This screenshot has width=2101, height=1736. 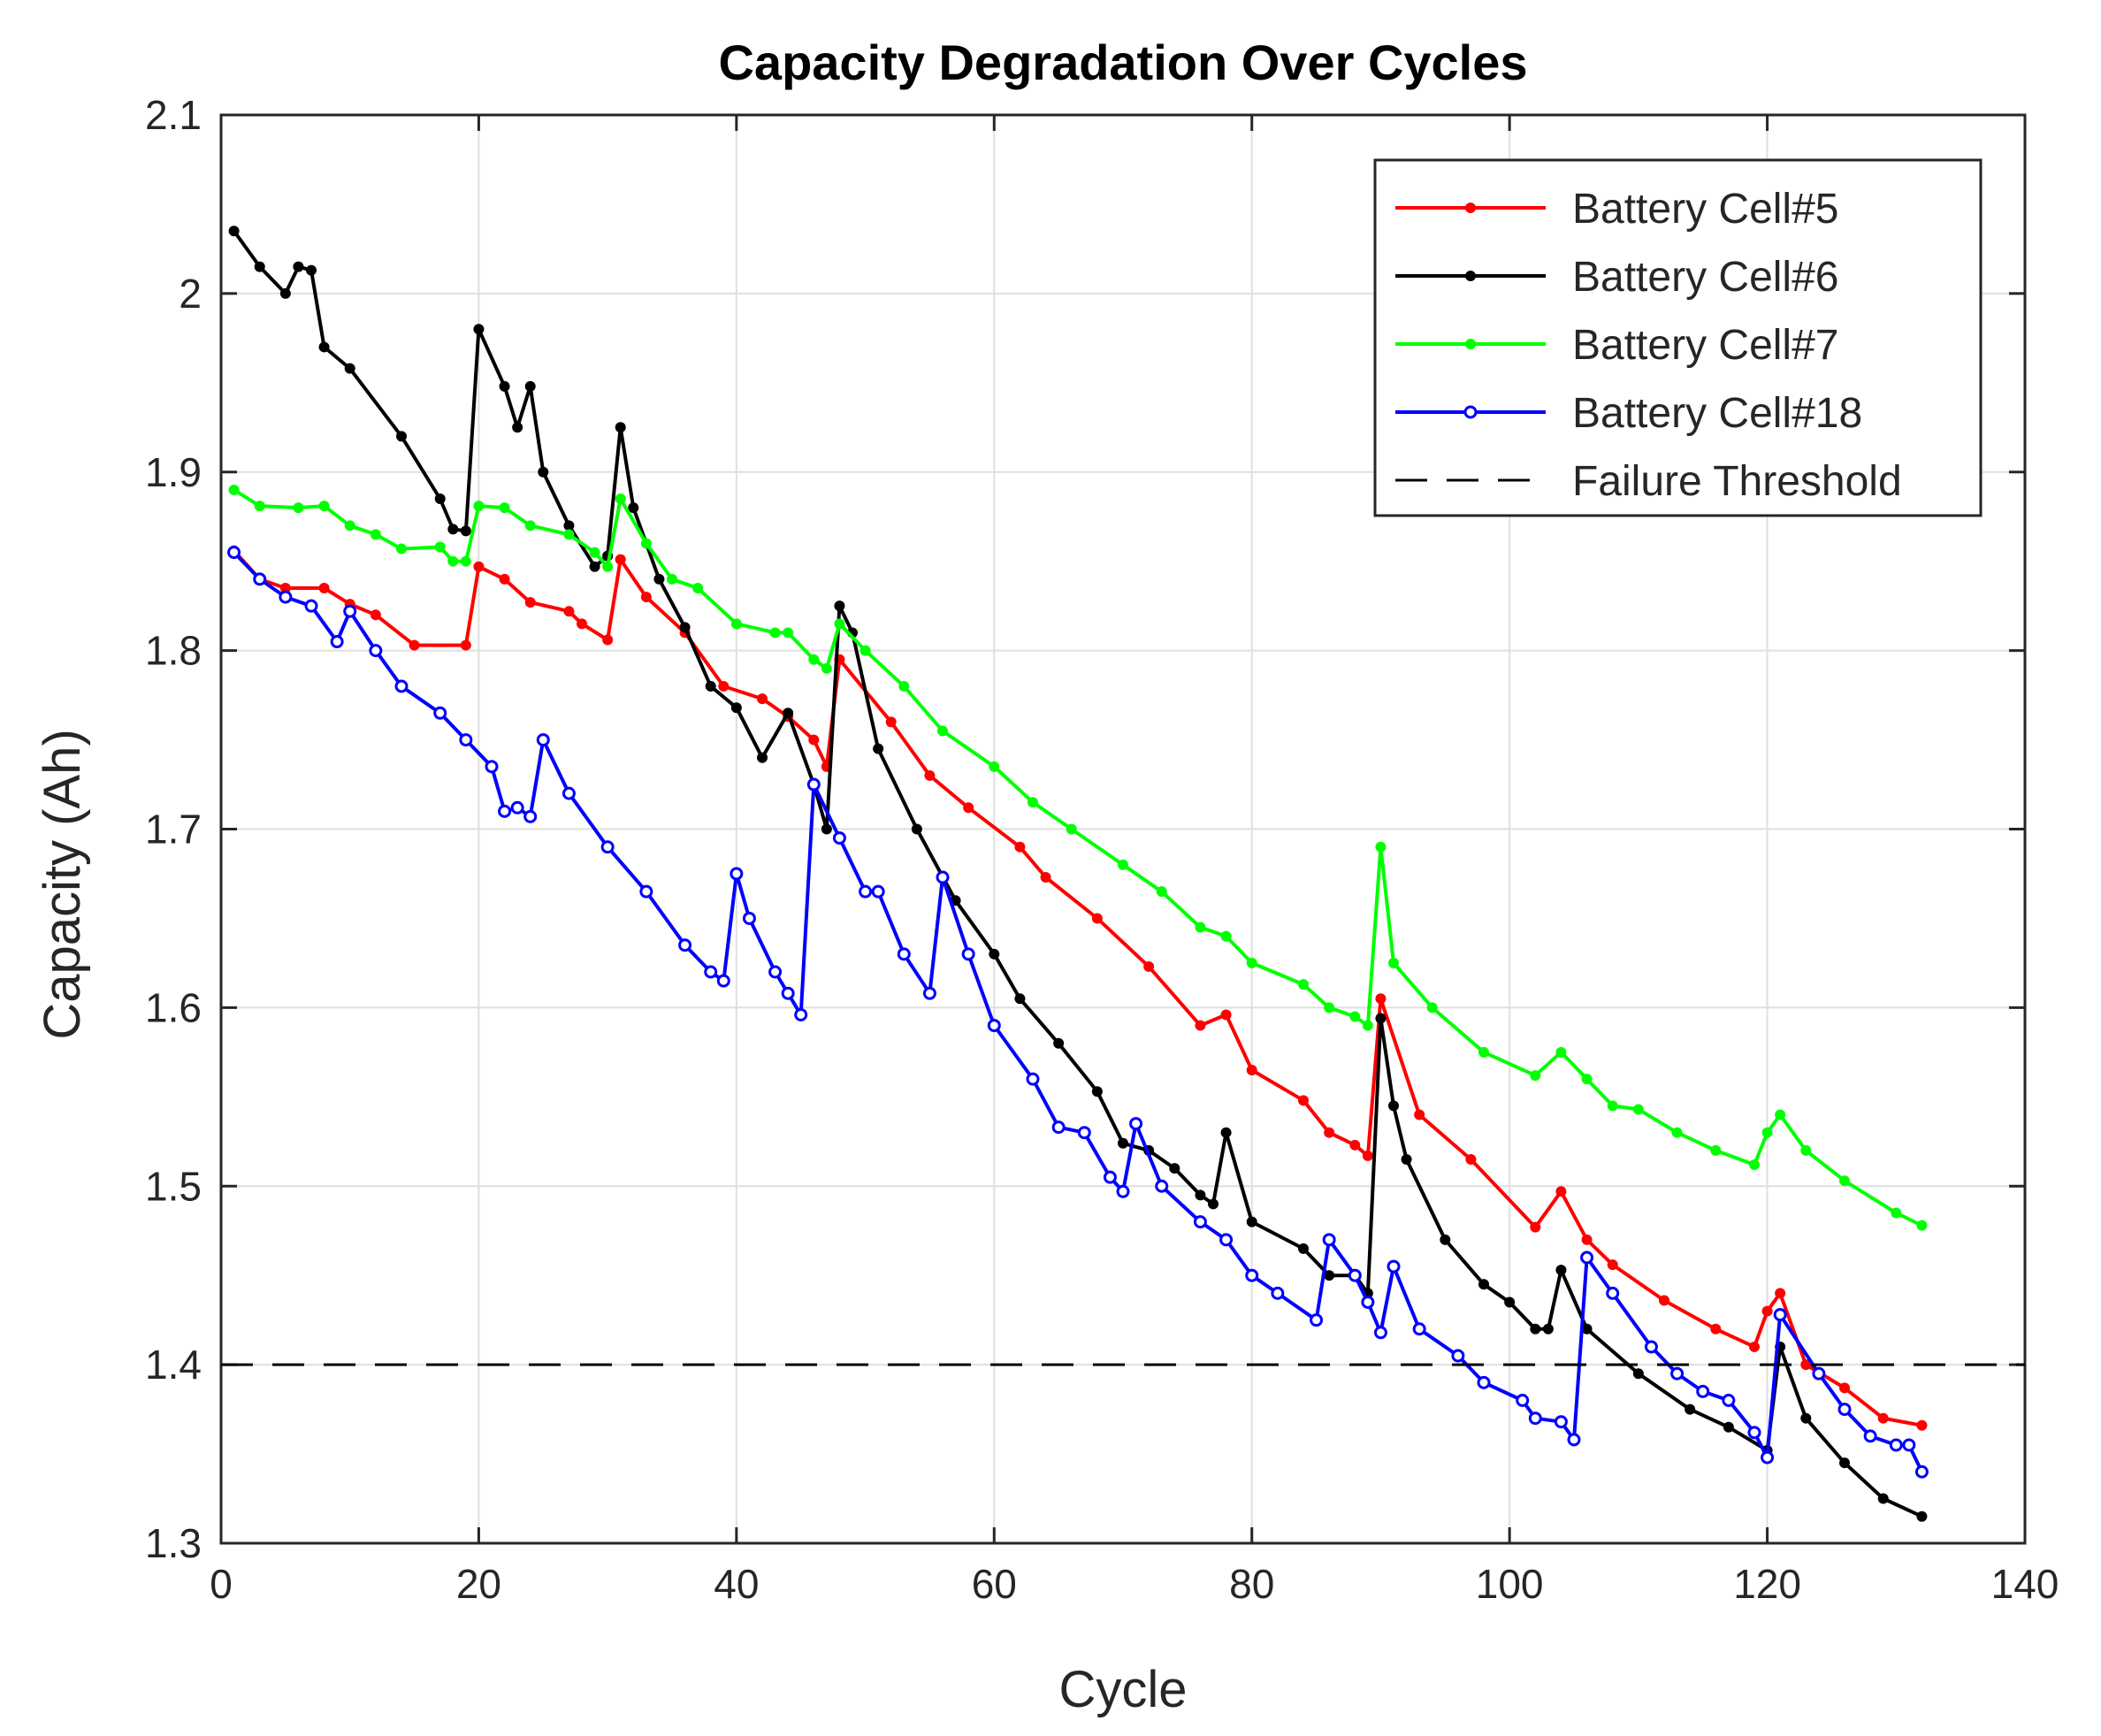 What do you see at coordinates (174, 1007) in the screenshot?
I see `y-tick-label: 1.6` at bounding box center [174, 1007].